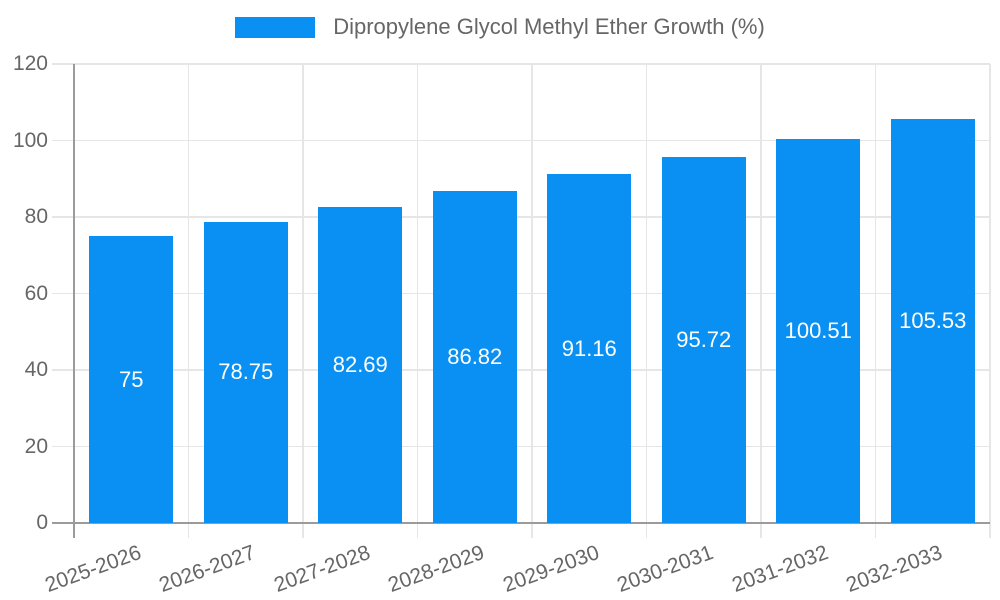 The image size is (1000, 600). Describe the element at coordinates (93, 569) in the screenshot. I see `x-tick-label: 2025-2026` at that location.